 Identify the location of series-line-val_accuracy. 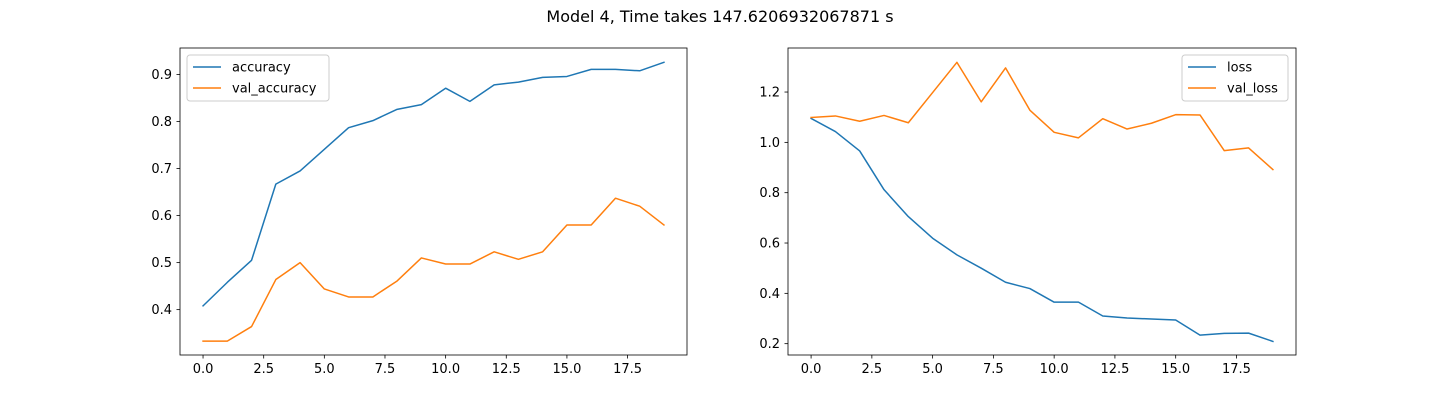
(434, 269).